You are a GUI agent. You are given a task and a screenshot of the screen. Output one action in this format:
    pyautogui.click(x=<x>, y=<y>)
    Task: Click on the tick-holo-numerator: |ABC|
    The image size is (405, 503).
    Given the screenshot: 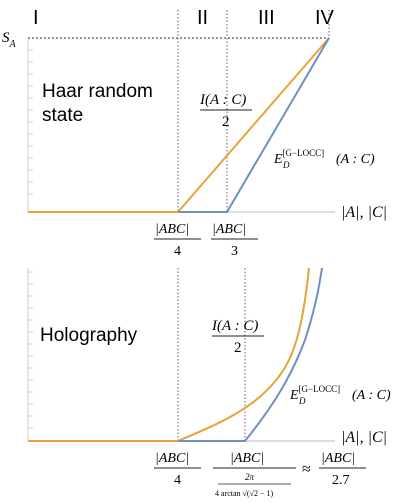 What is the action you would take?
    pyautogui.click(x=247, y=458)
    